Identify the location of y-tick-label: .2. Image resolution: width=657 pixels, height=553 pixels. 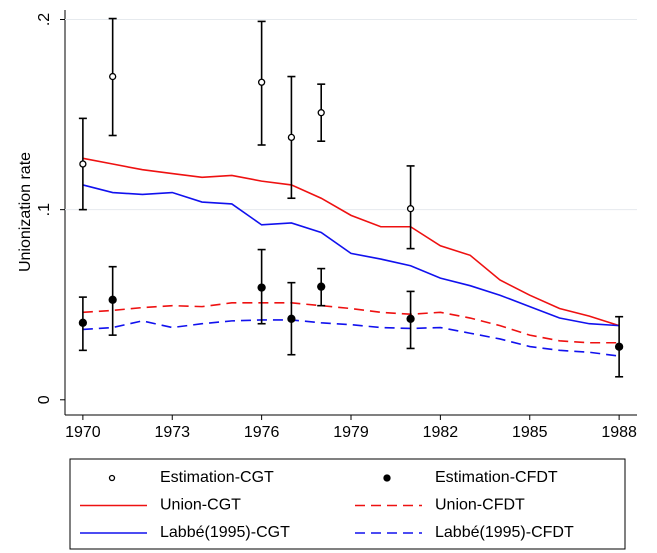
(44, 19).